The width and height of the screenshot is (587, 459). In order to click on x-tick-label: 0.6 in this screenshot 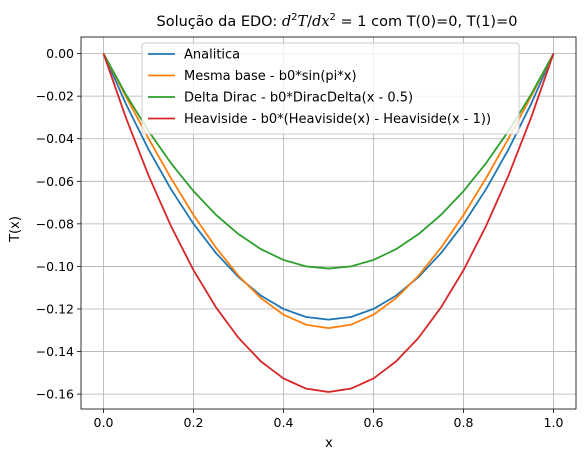, I will do `click(374, 422)`.